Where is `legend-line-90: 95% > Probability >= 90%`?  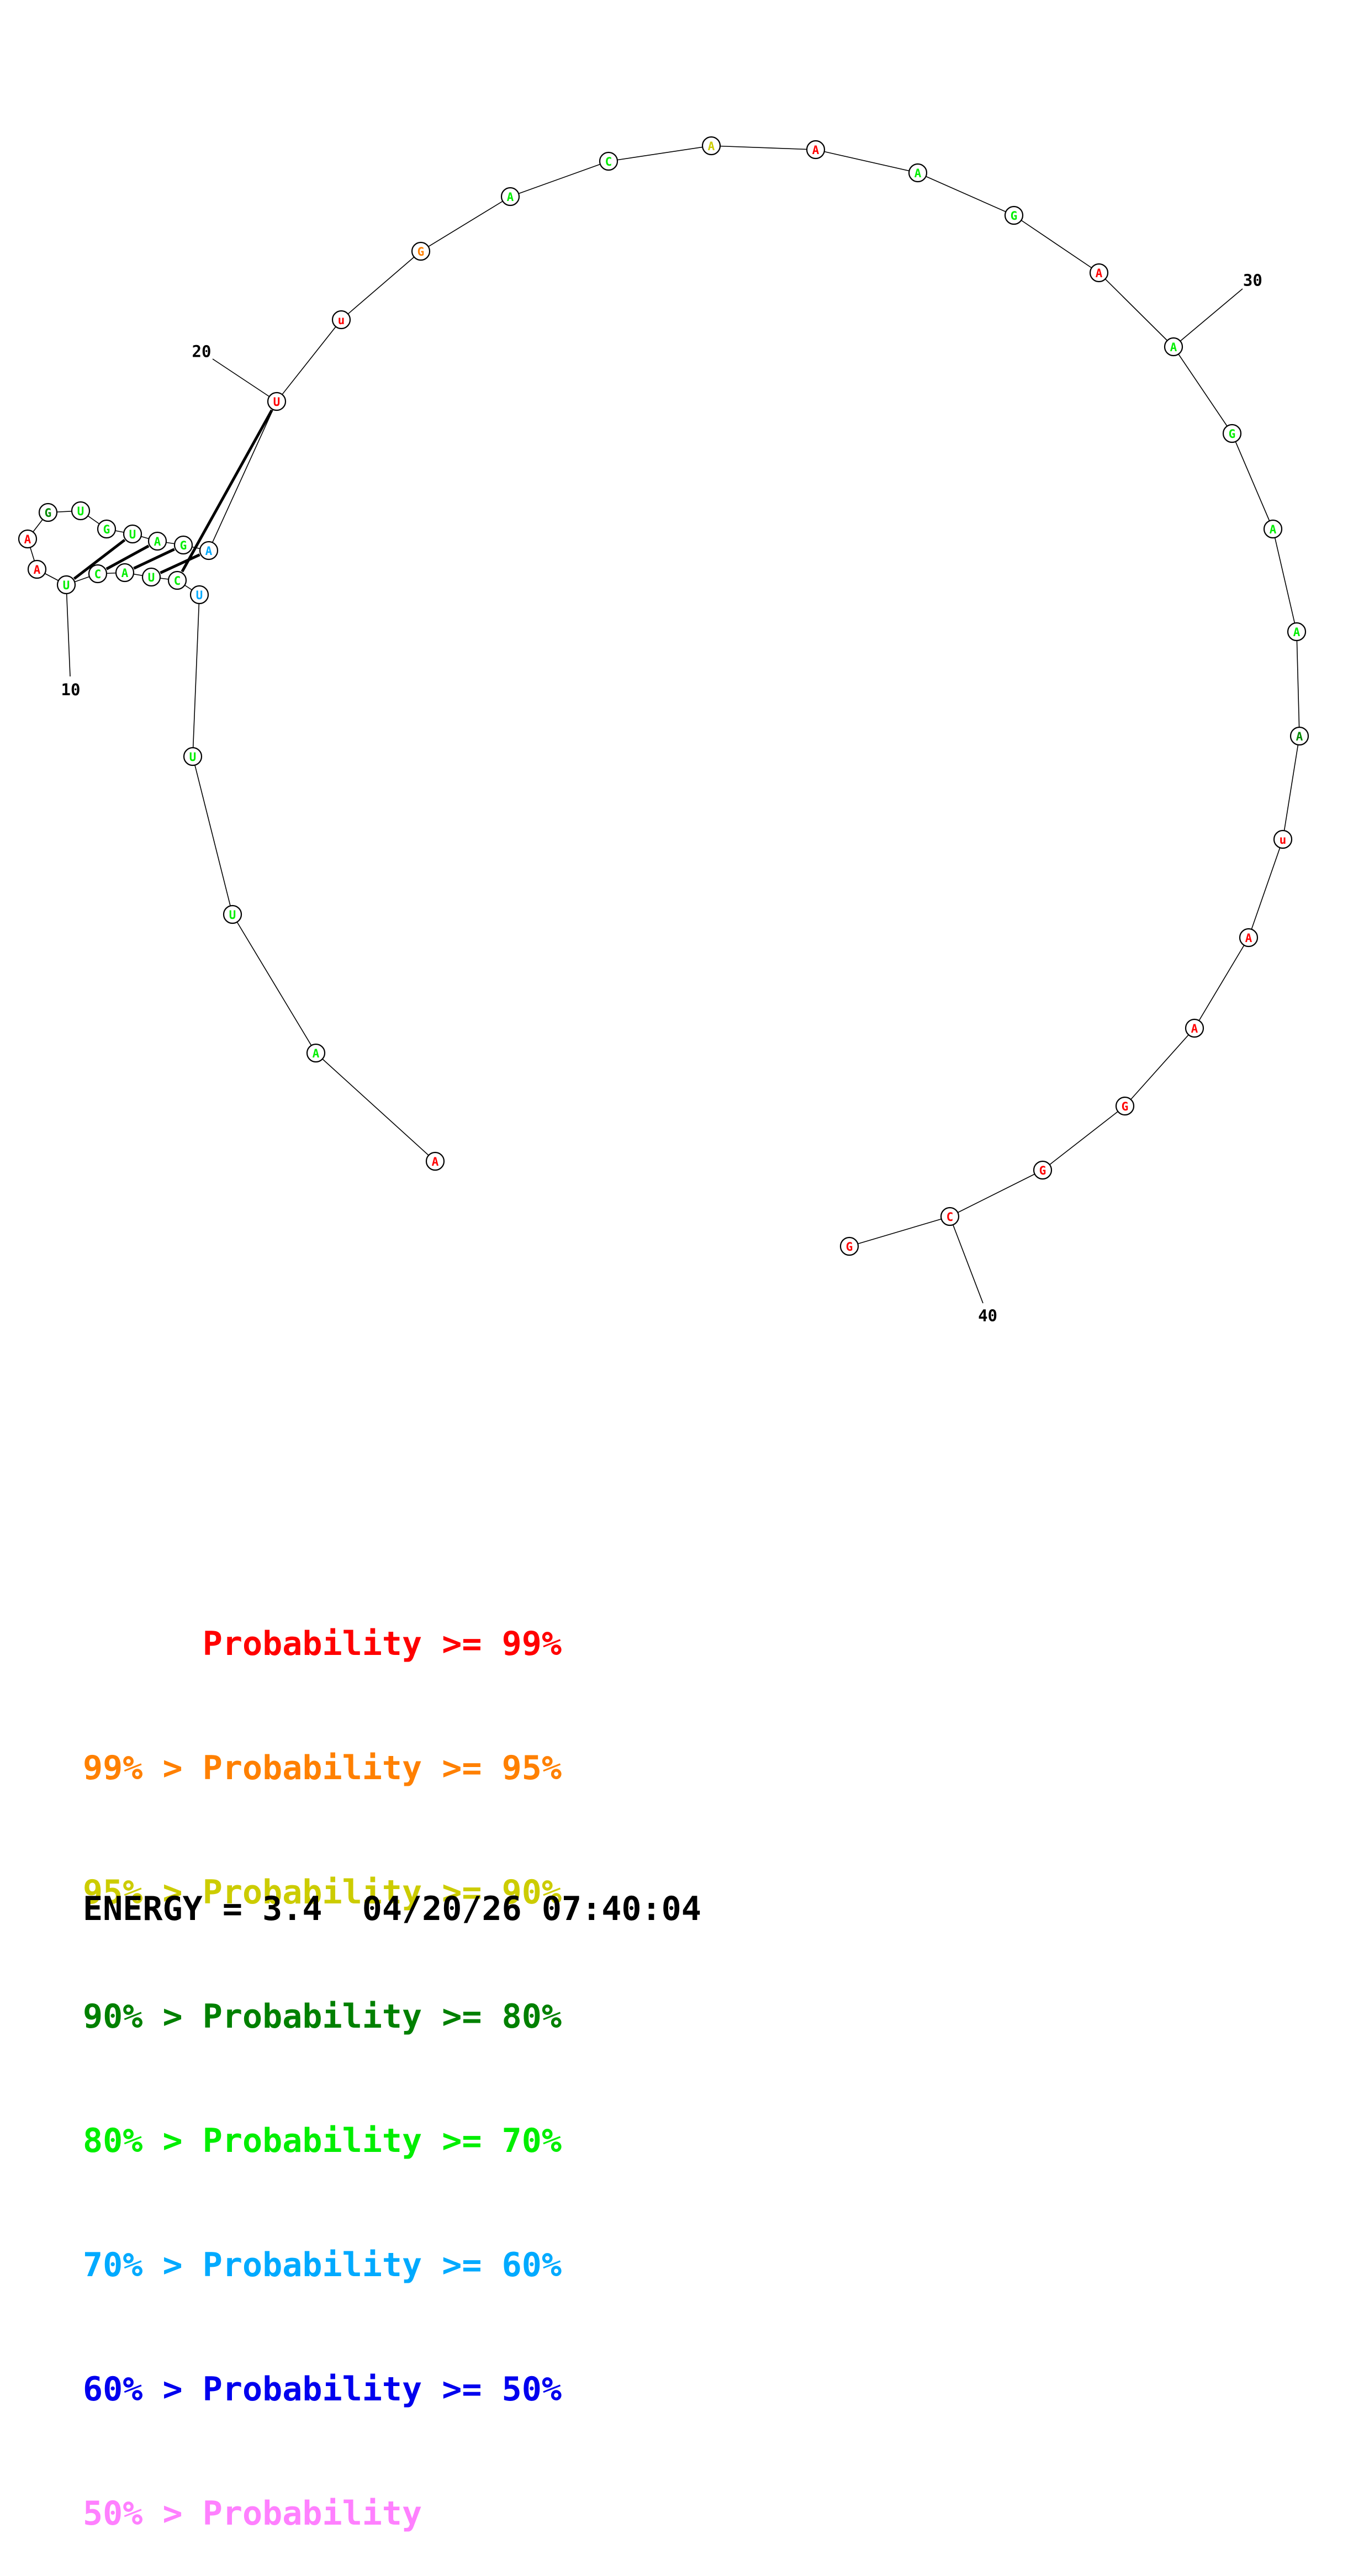 legend-line-90: 95% > Probability >= 90% is located at coordinates (322, 1893).